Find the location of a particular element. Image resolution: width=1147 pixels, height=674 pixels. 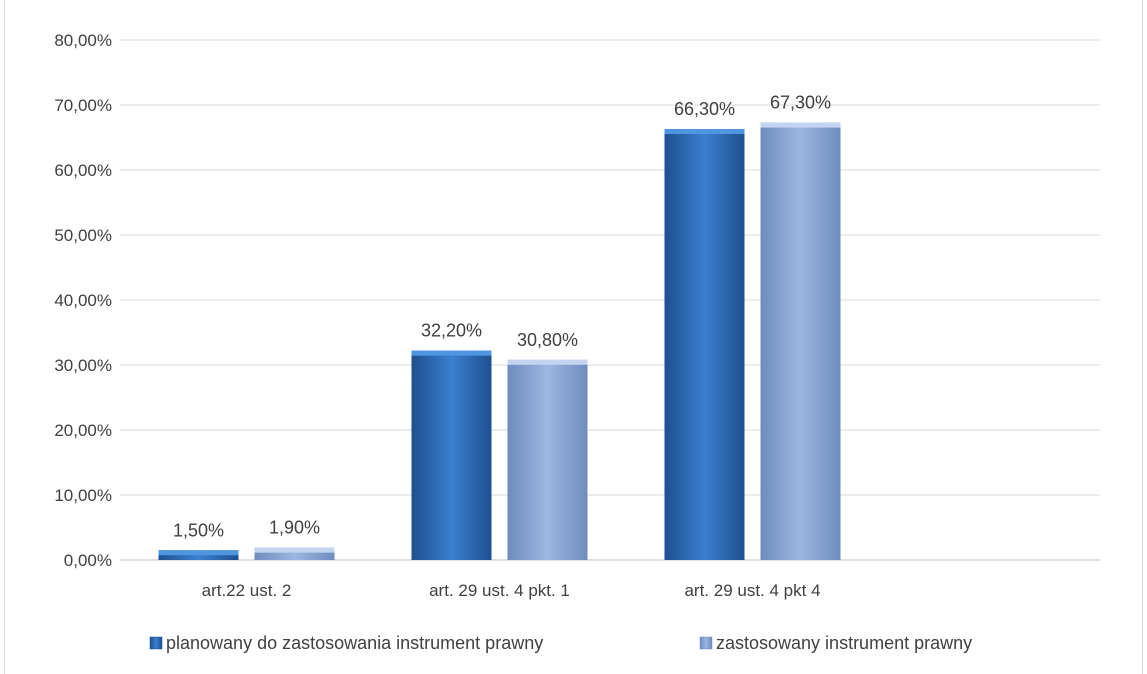

bar-group: 67,30% is located at coordinates (800, 327).